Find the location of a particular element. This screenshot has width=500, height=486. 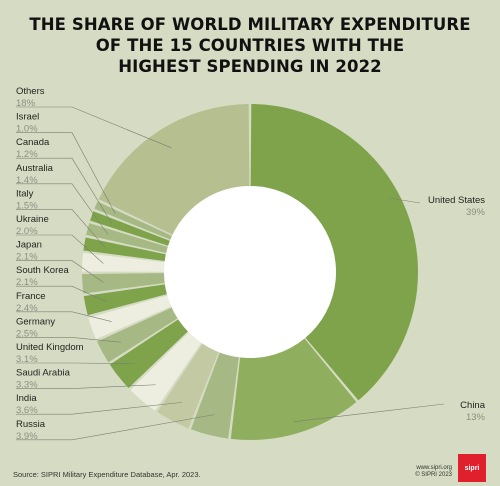

label-name: United Kingdom is located at coordinates (50, 347).